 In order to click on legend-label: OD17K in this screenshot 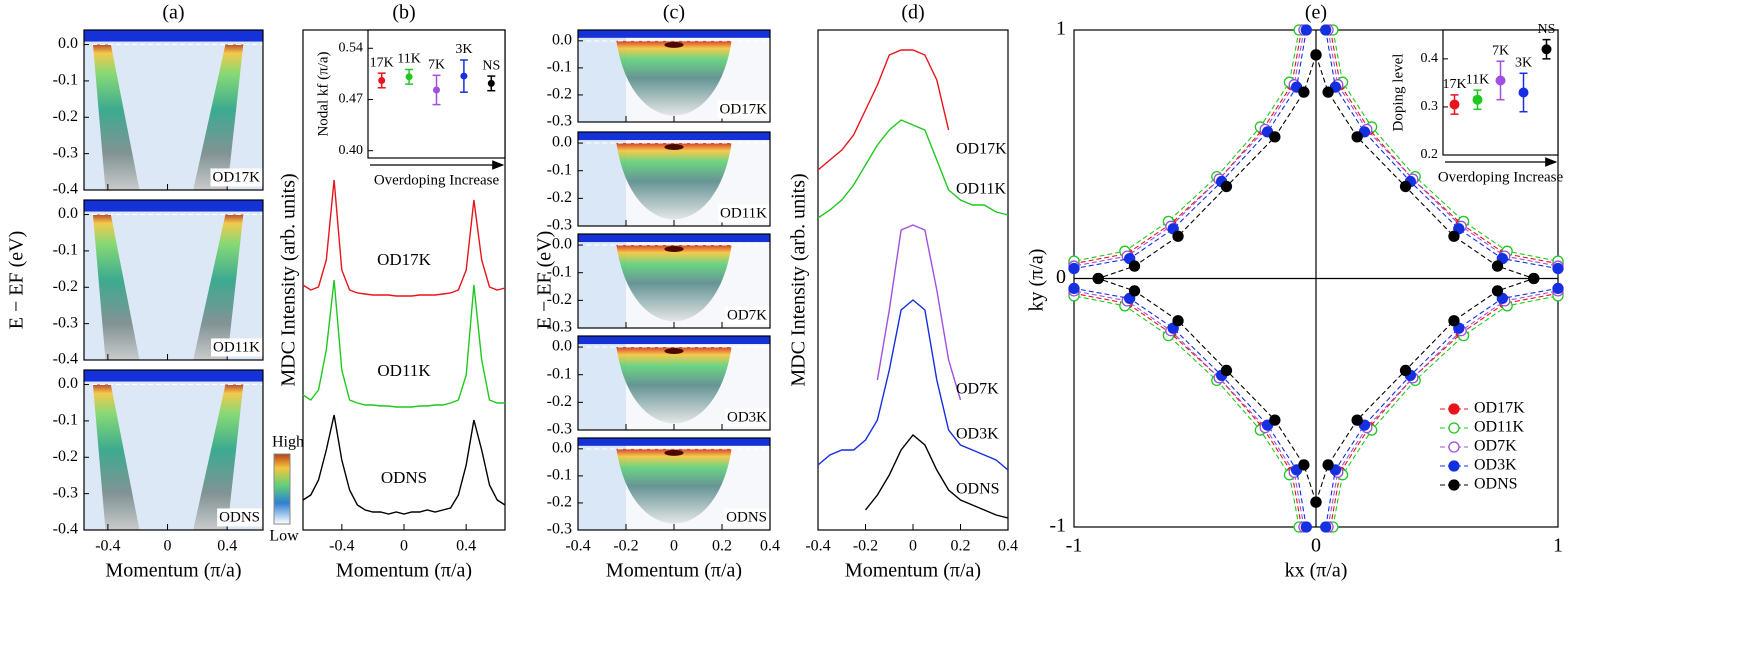, I will do `click(1499, 408)`.